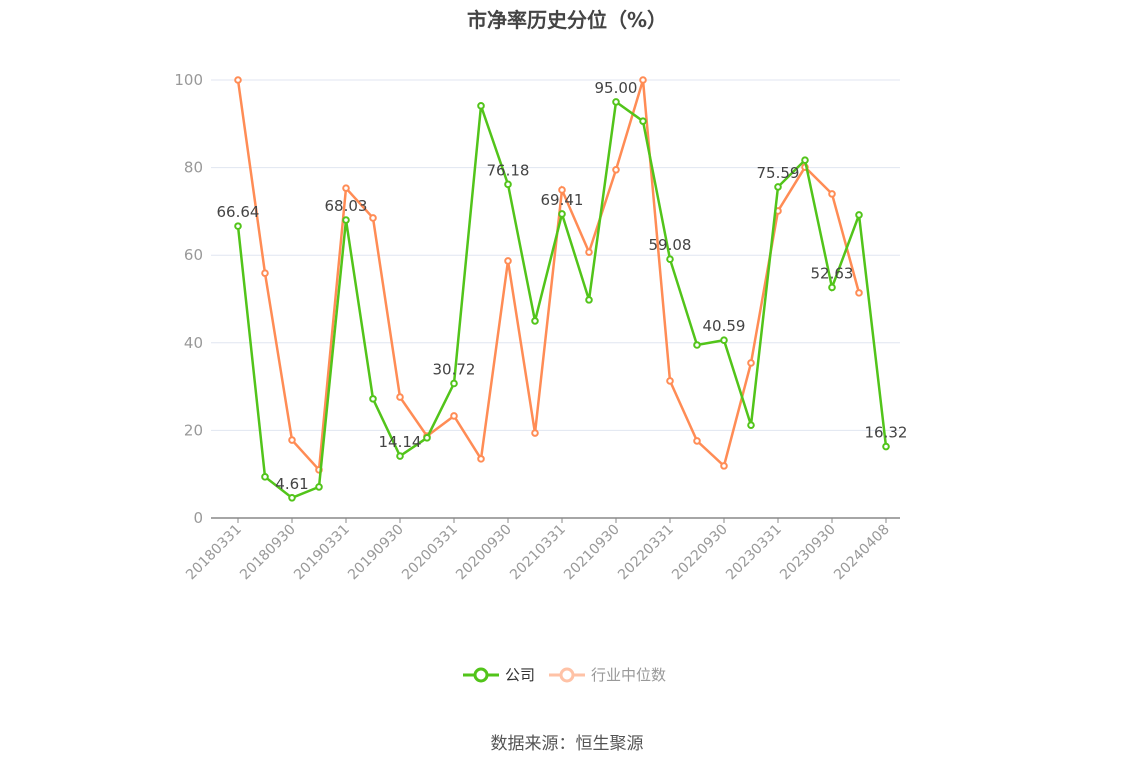 The height and width of the screenshot is (766, 1134). I want to click on data-label: 4.61, so click(291, 484).